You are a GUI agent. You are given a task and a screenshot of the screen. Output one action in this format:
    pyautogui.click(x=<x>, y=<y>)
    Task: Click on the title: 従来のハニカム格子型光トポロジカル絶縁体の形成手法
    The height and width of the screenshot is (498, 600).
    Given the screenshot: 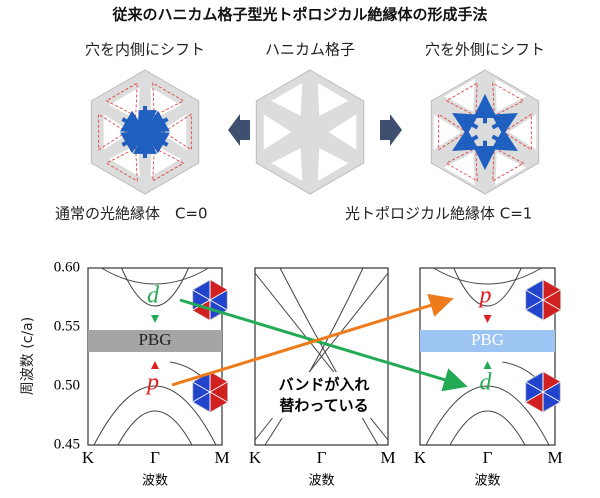 What is the action you would take?
    pyautogui.click(x=299, y=15)
    